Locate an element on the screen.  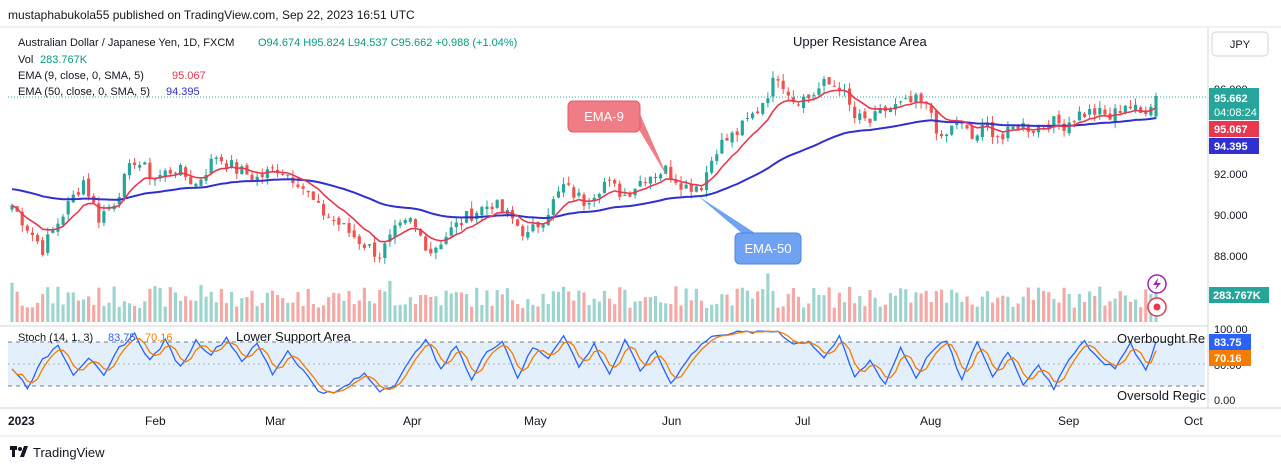
oversold-label: Oversold Regic is located at coordinates (1161, 395).